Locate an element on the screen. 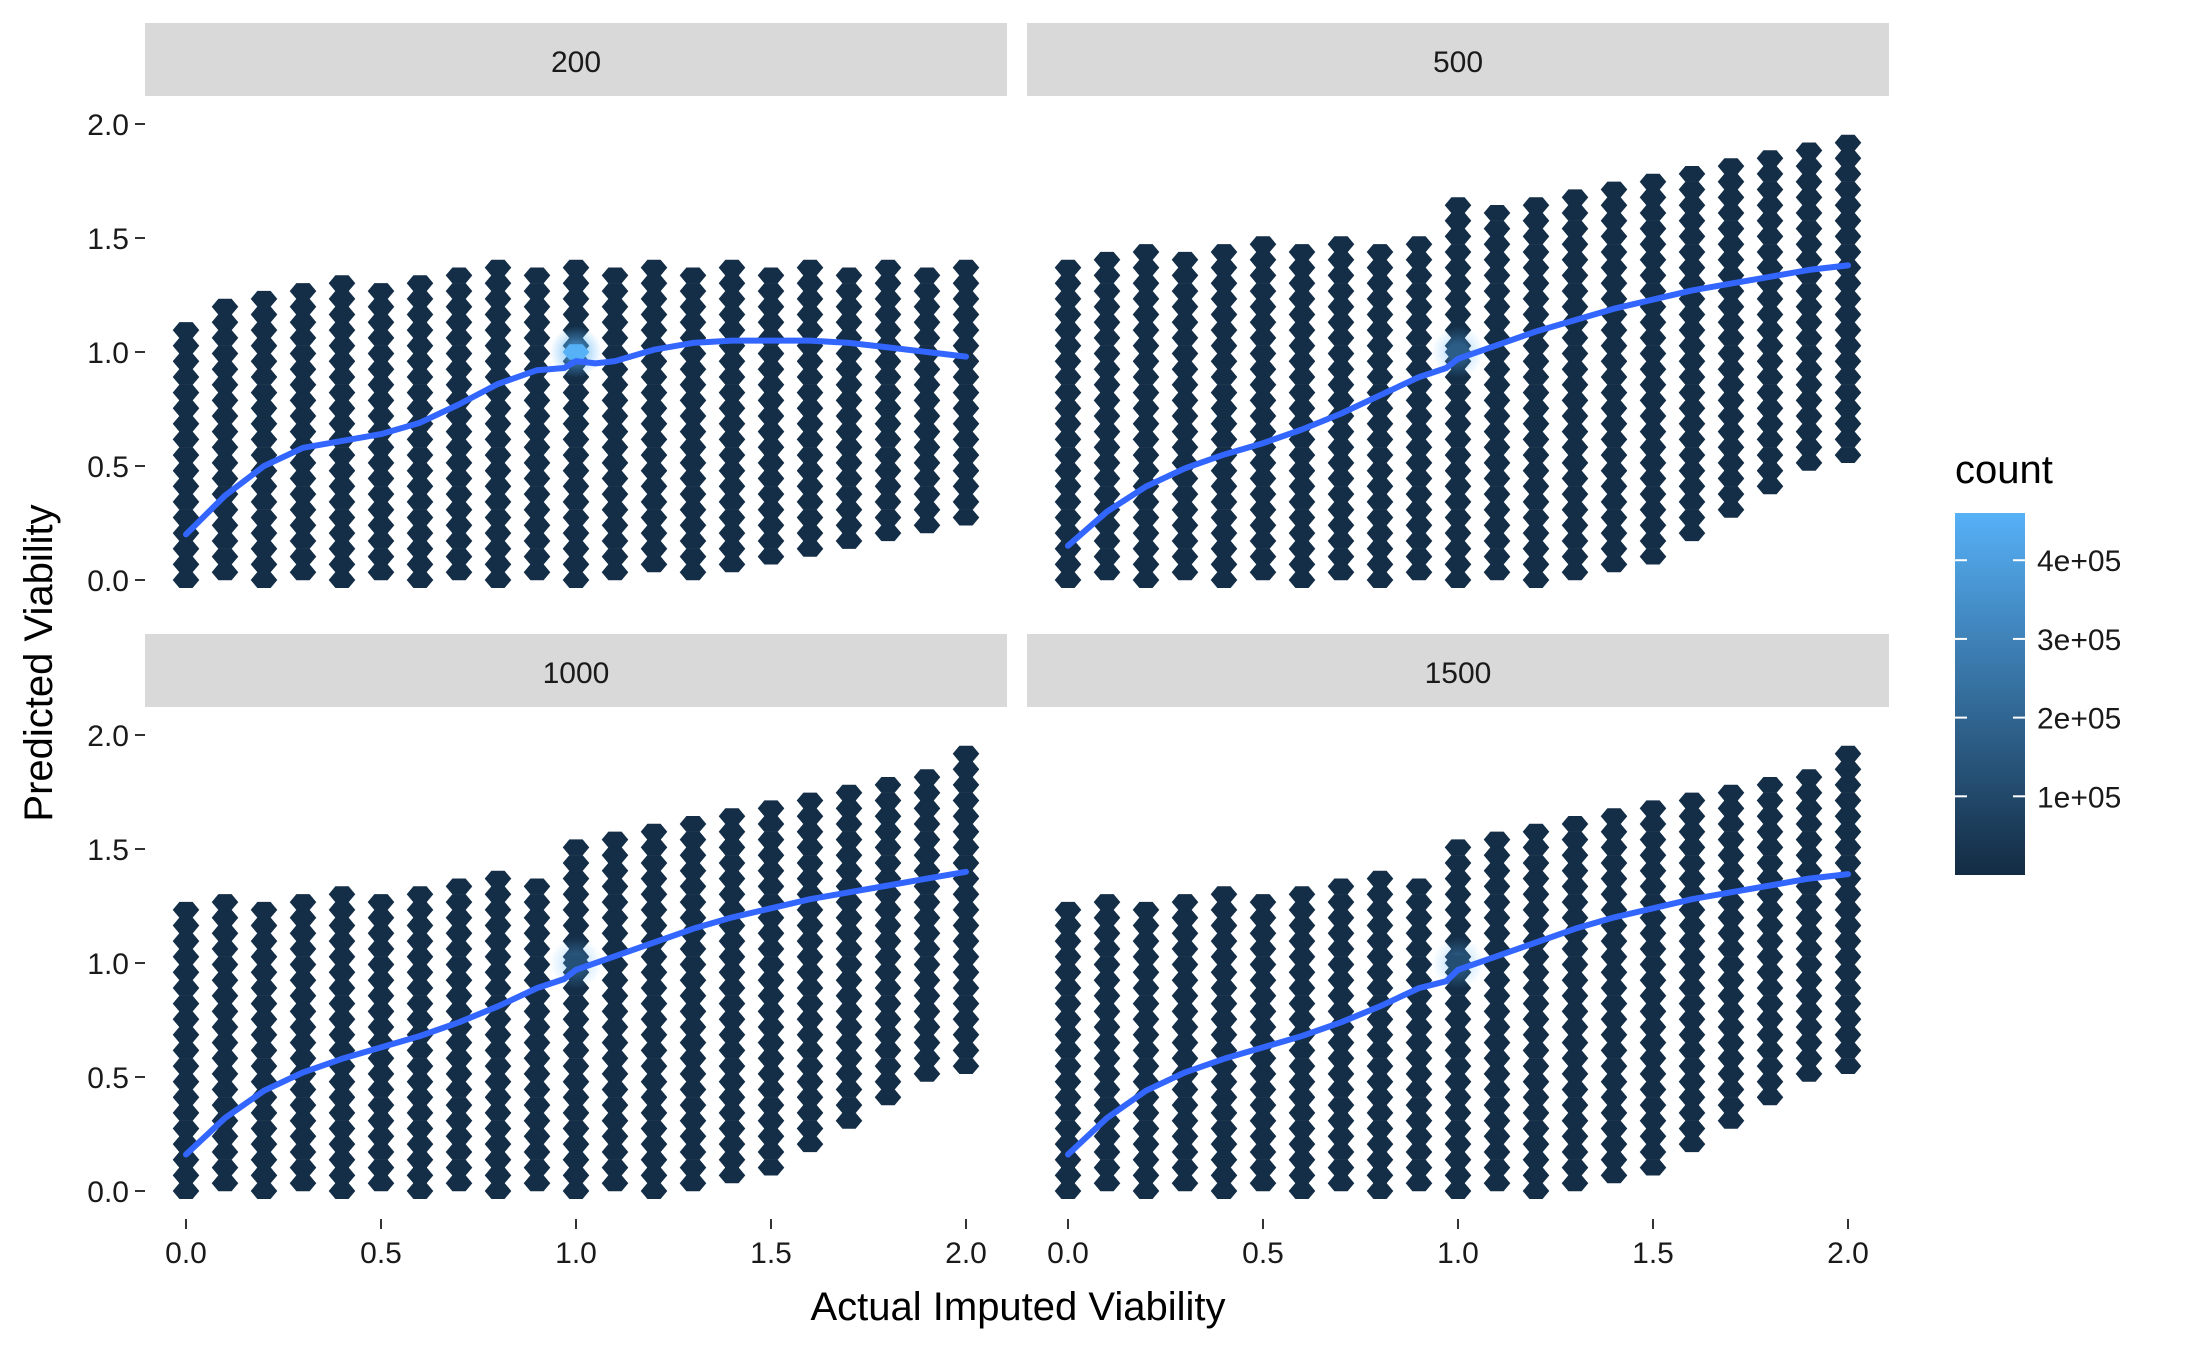  legend-tick-label: 1e+05 is located at coordinates (2079, 797).